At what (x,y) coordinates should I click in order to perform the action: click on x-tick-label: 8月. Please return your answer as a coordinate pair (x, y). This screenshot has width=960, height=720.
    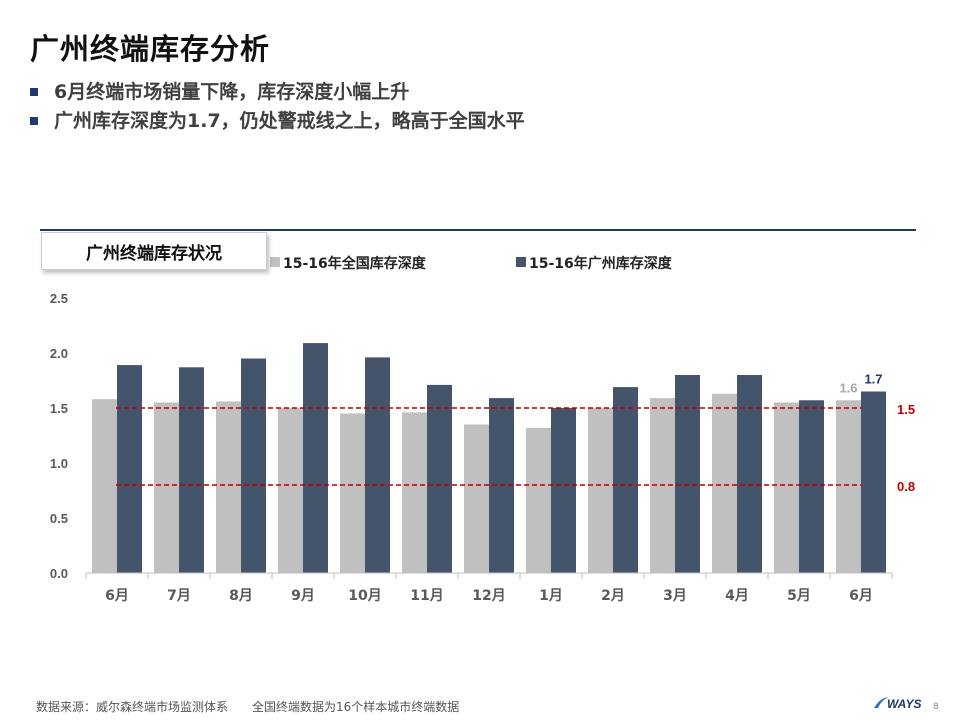
    Looking at the image, I should click on (241, 596).